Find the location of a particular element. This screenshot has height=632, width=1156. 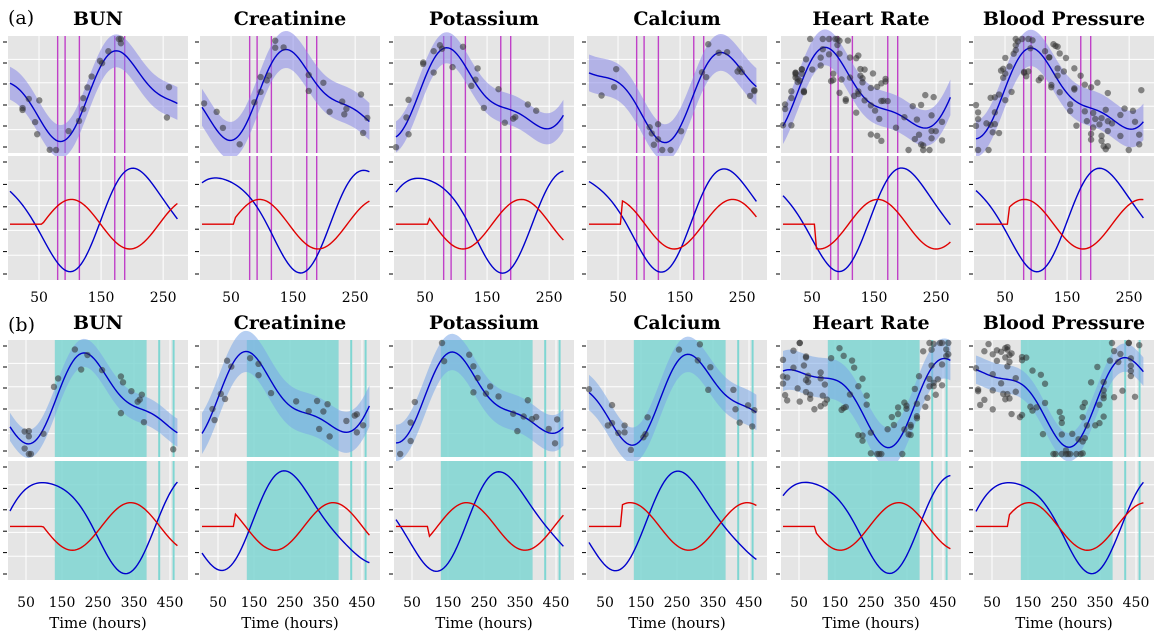

subplot-title: BUN is located at coordinates (98, 19).